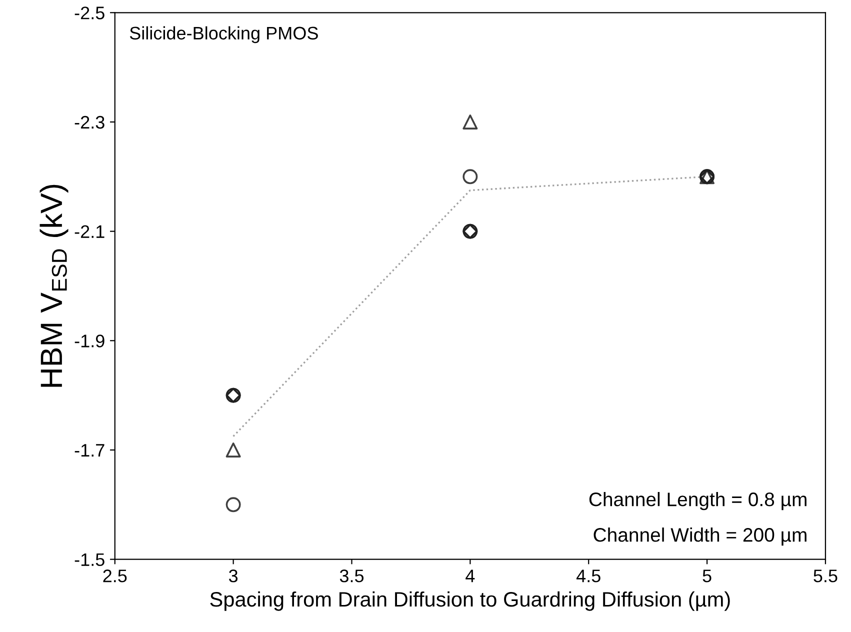 Image resolution: width=851 pixels, height=632 pixels. What do you see at coordinates (89, 341) in the screenshot?
I see `y-tick-label: -1.9` at bounding box center [89, 341].